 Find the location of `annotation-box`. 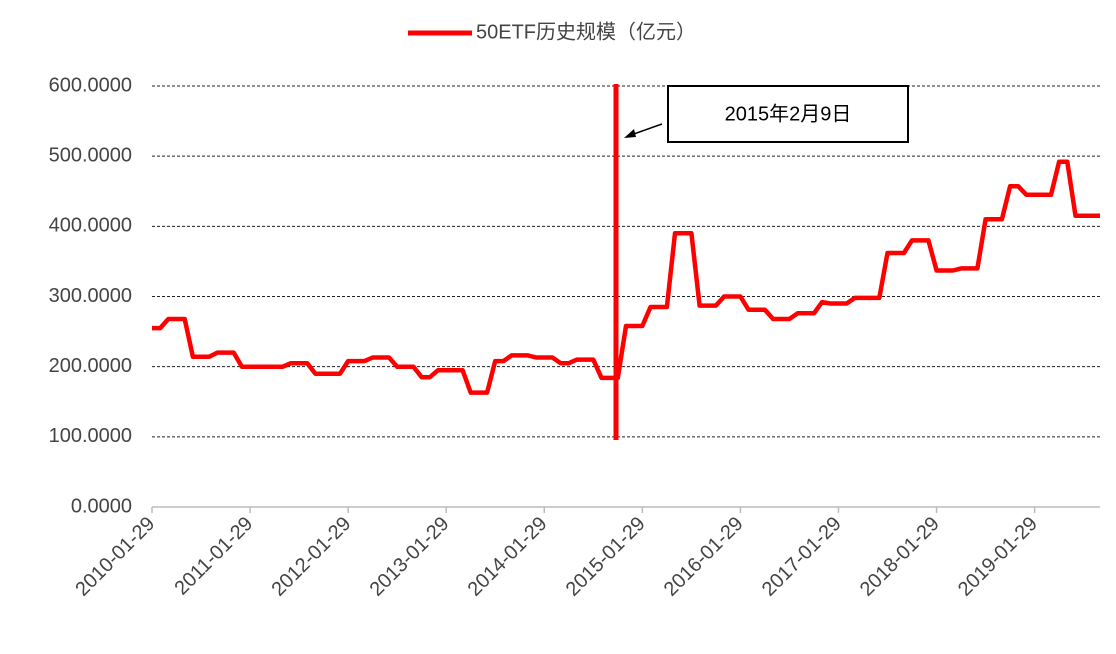

annotation-box is located at coordinates (788, 114).